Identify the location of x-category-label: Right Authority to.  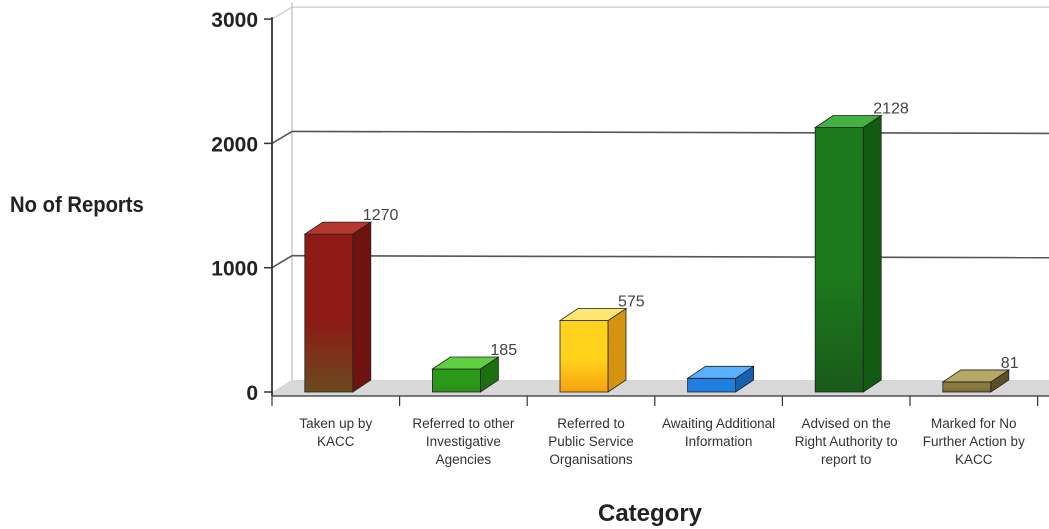
(846, 441).